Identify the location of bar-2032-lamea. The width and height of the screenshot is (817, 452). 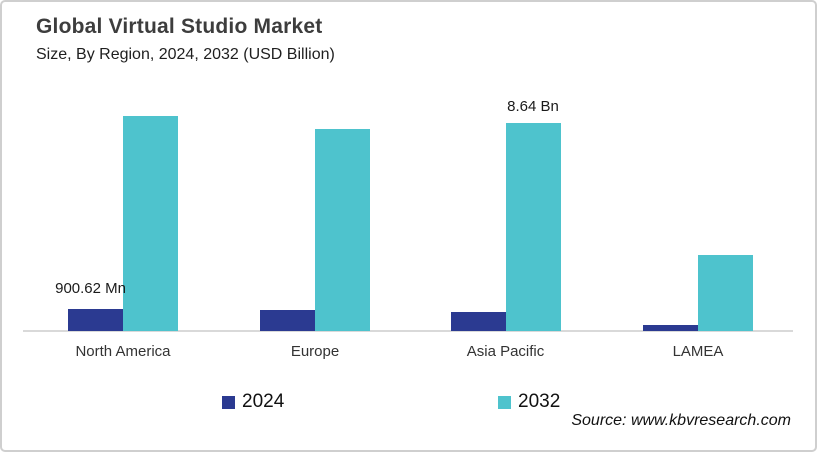
(725, 293).